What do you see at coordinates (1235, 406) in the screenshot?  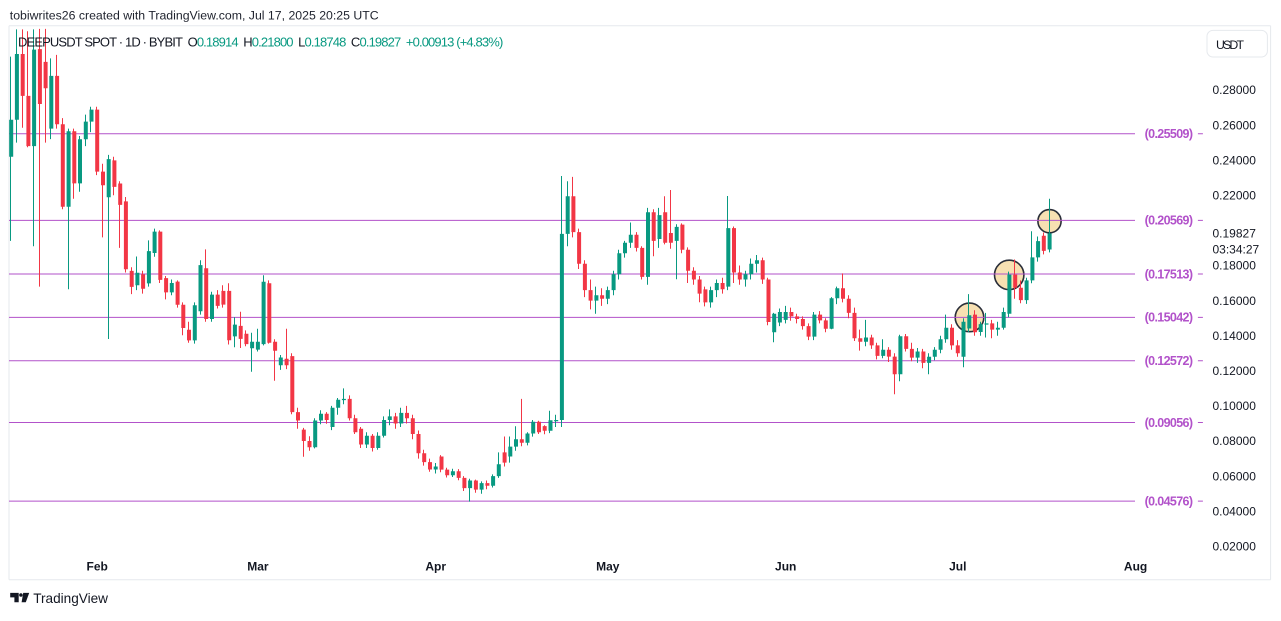 I see `svg-text: 0.10000` at bounding box center [1235, 406].